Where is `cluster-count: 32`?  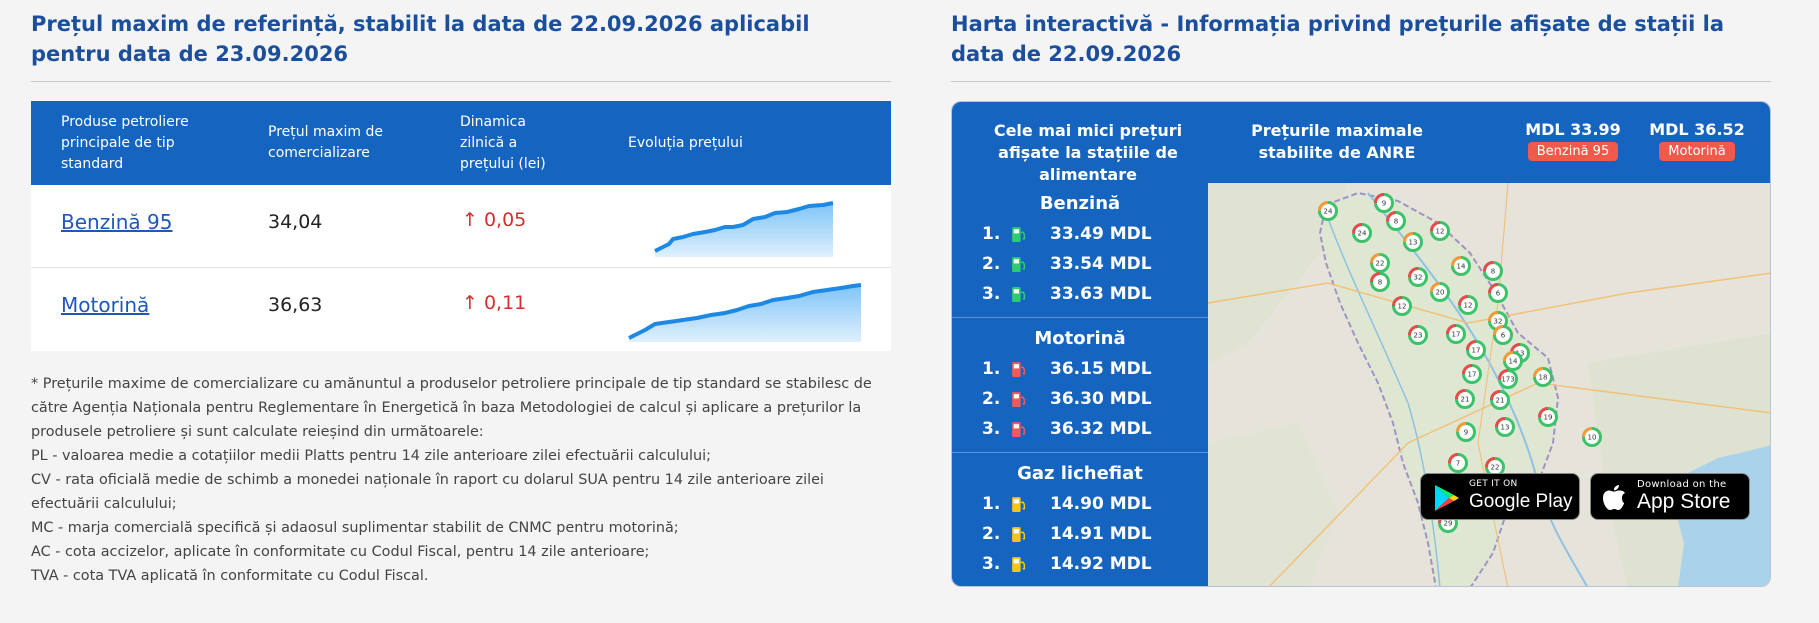
cluster-count: 32 is located at coordinates (1418, 278).